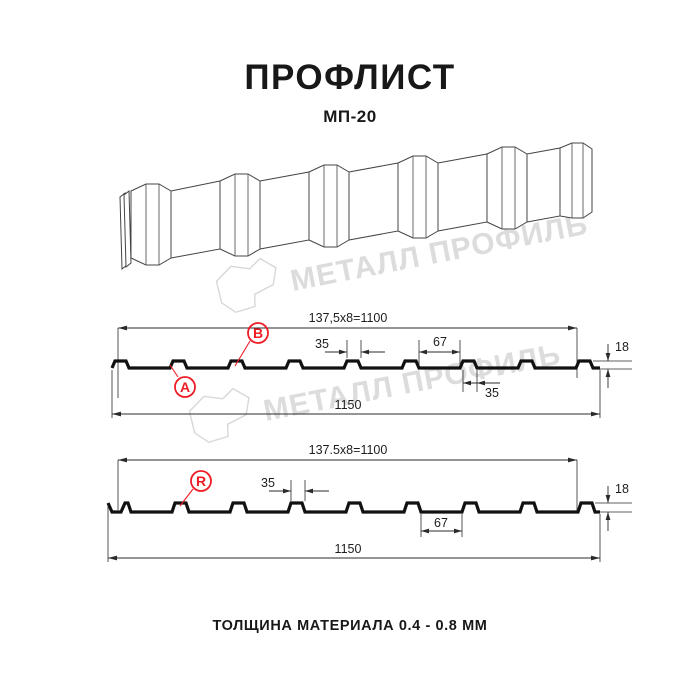  Describe the element at coordinates (613, 506) in the screenshot. I see `dim-height-18-bottom: 18` at that location.